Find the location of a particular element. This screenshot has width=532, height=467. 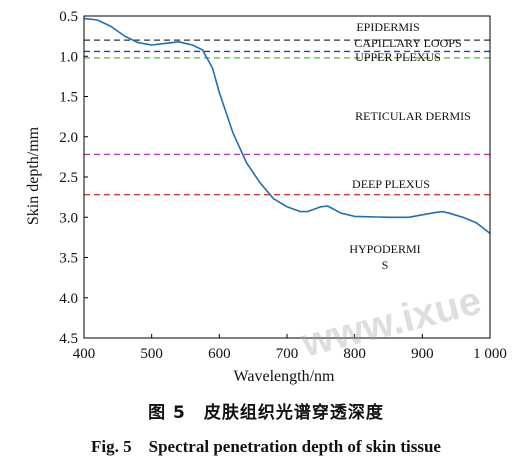

caption-chinese: 图 5 皮肤组织光谱穿透深度 is located at coordinates (266, 413).